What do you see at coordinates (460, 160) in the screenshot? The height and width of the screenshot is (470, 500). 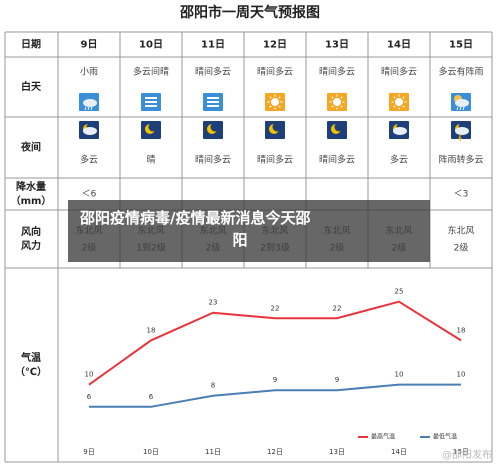 I see `night-weather: 阵雨转多云` at bounding box center [460, 160].